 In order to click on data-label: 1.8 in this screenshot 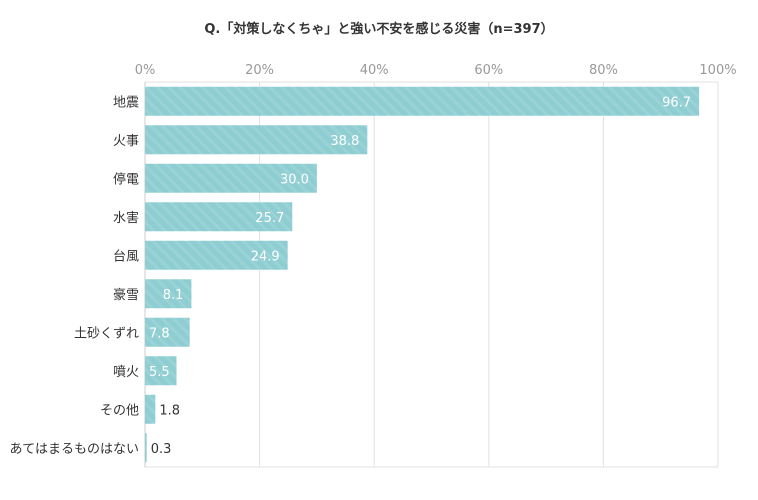, I will do `click(169, 410)`.